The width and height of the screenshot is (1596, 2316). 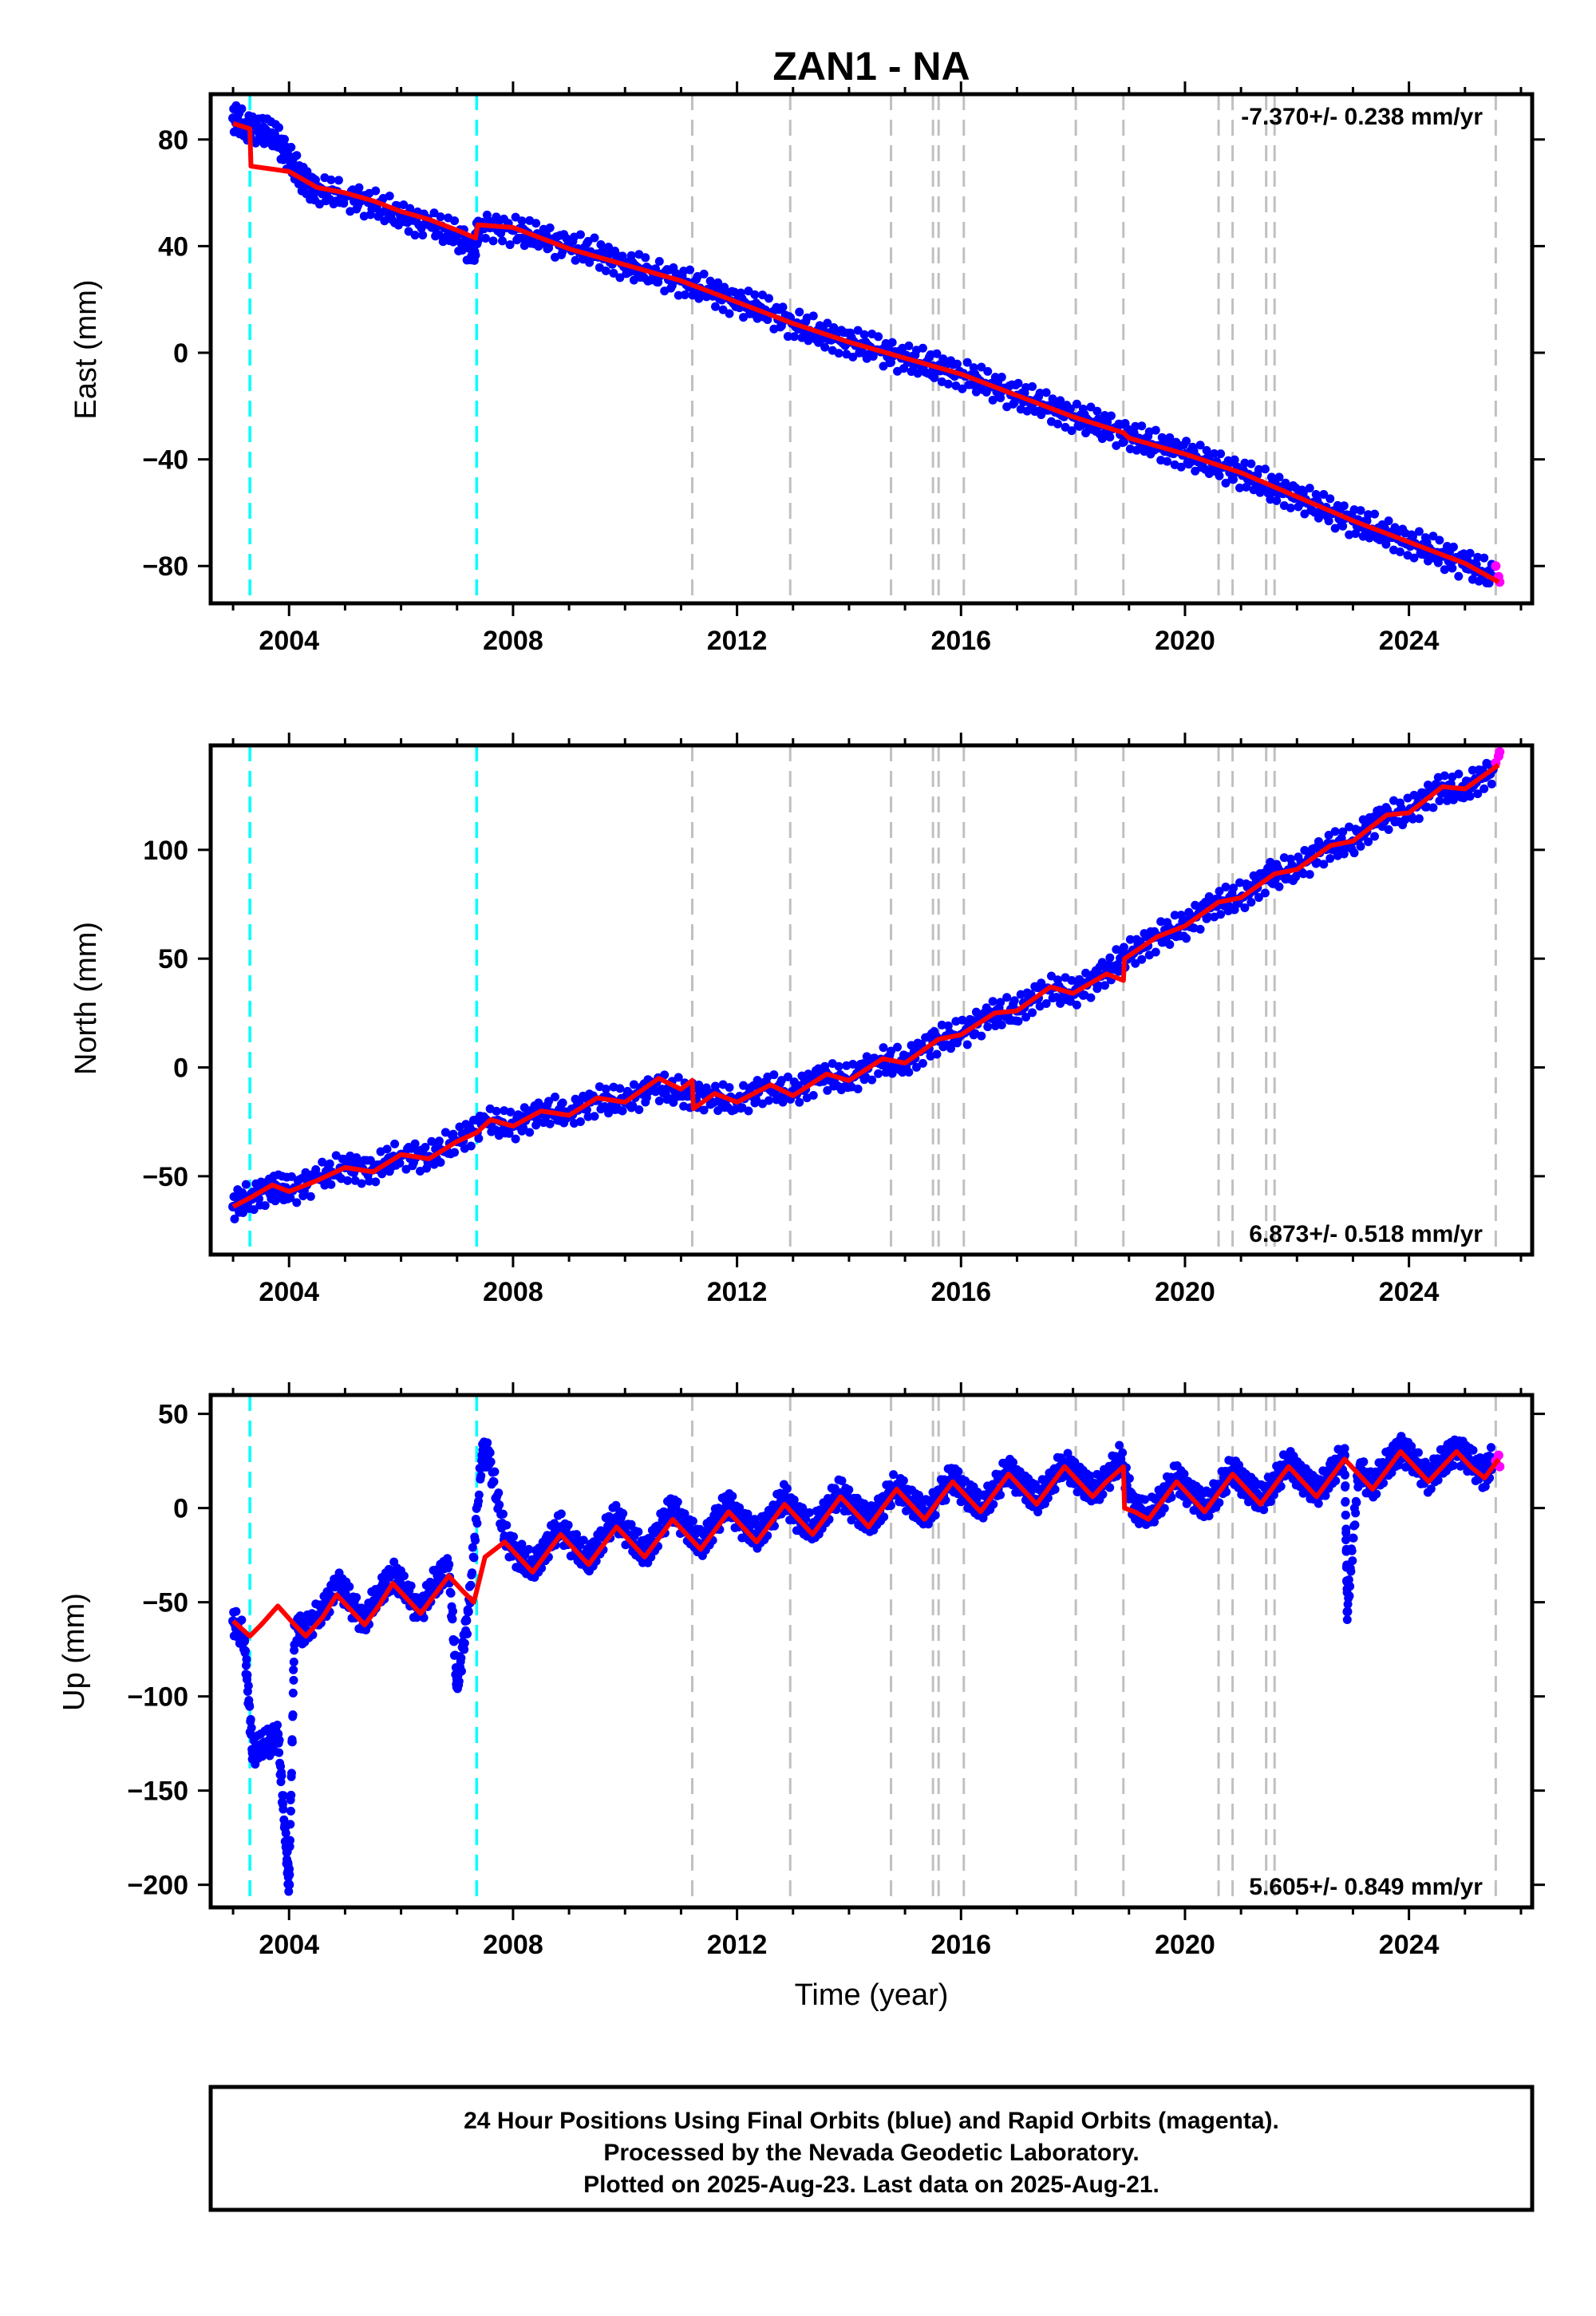 What do you see at coordinates (180, 1068) in the screenshot?
I see `y-tick-label: 0` at bounding box center [180, 1068].